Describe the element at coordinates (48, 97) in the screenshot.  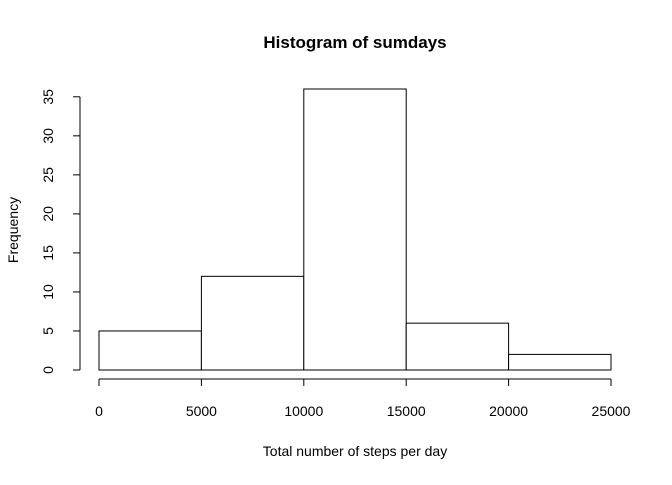
I see `y-tick-label-7: 35` at that location.